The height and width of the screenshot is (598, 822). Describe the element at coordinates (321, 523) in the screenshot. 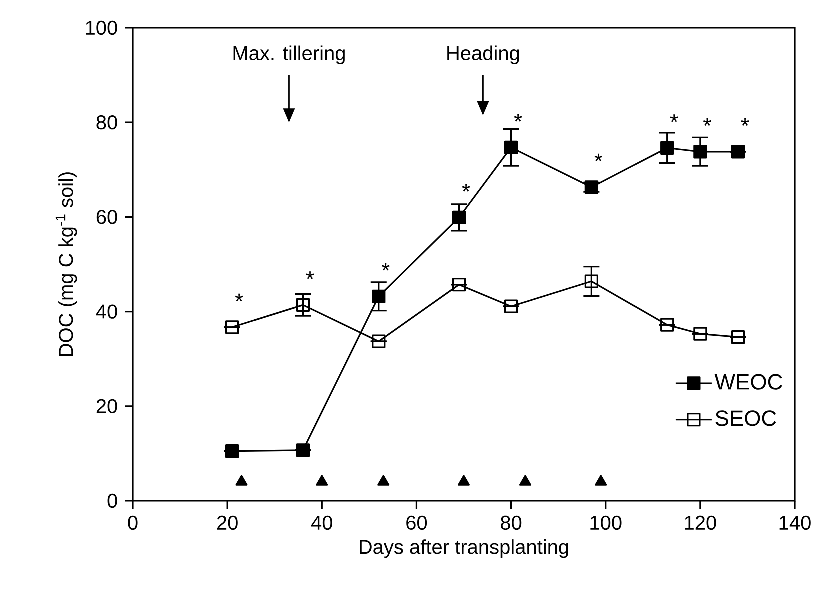

I see `x-tick-label: 40` at that location.